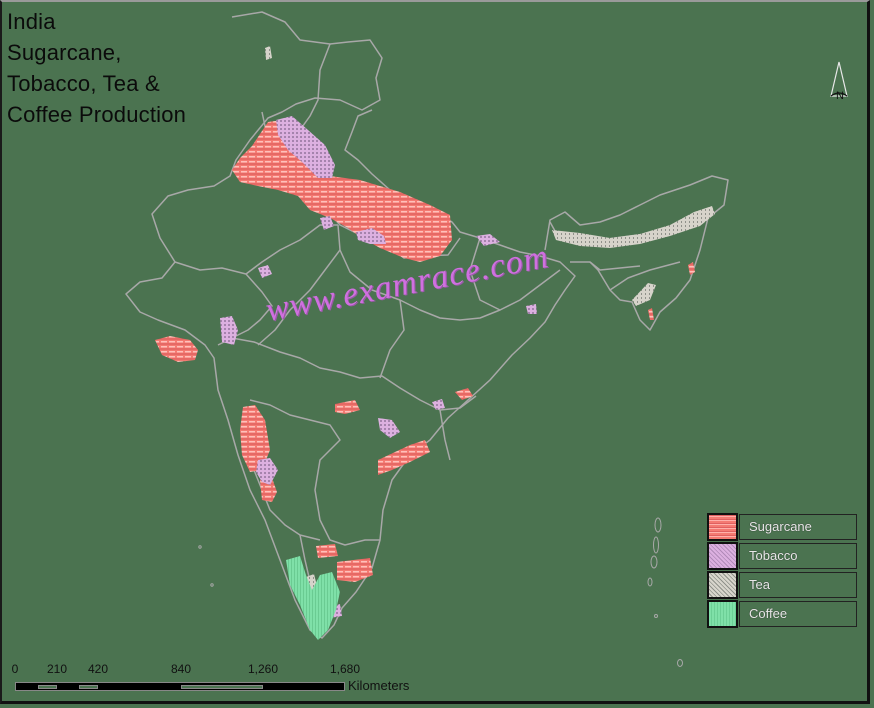  I want to click on legend-label: Coffee, so click(768, 613).